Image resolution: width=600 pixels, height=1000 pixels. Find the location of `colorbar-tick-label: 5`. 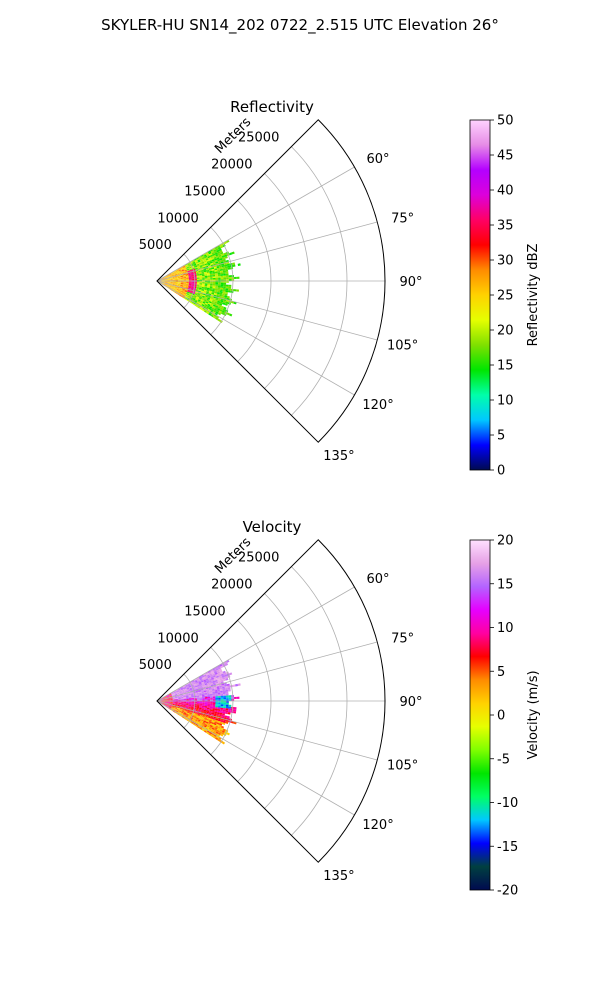

colorbar-tick-label: 5 is located at coordinates (501, 672).